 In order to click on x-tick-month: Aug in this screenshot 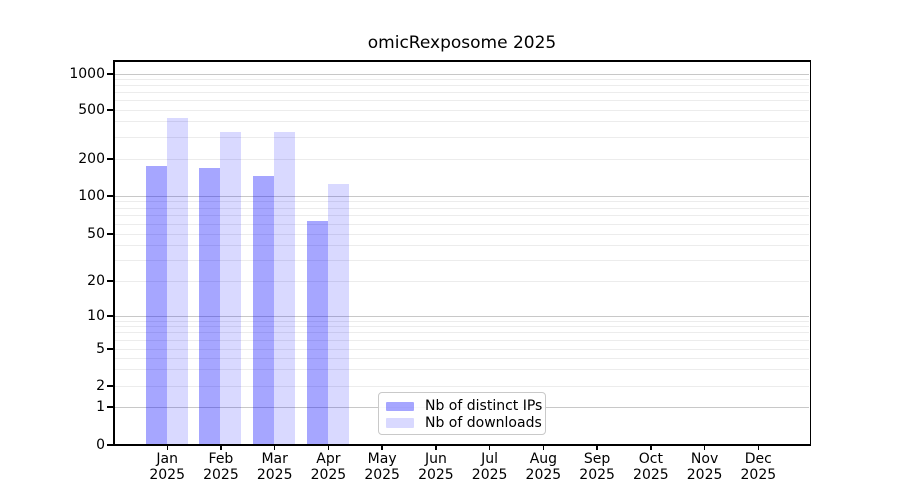, I will do `click(543, 459)`.